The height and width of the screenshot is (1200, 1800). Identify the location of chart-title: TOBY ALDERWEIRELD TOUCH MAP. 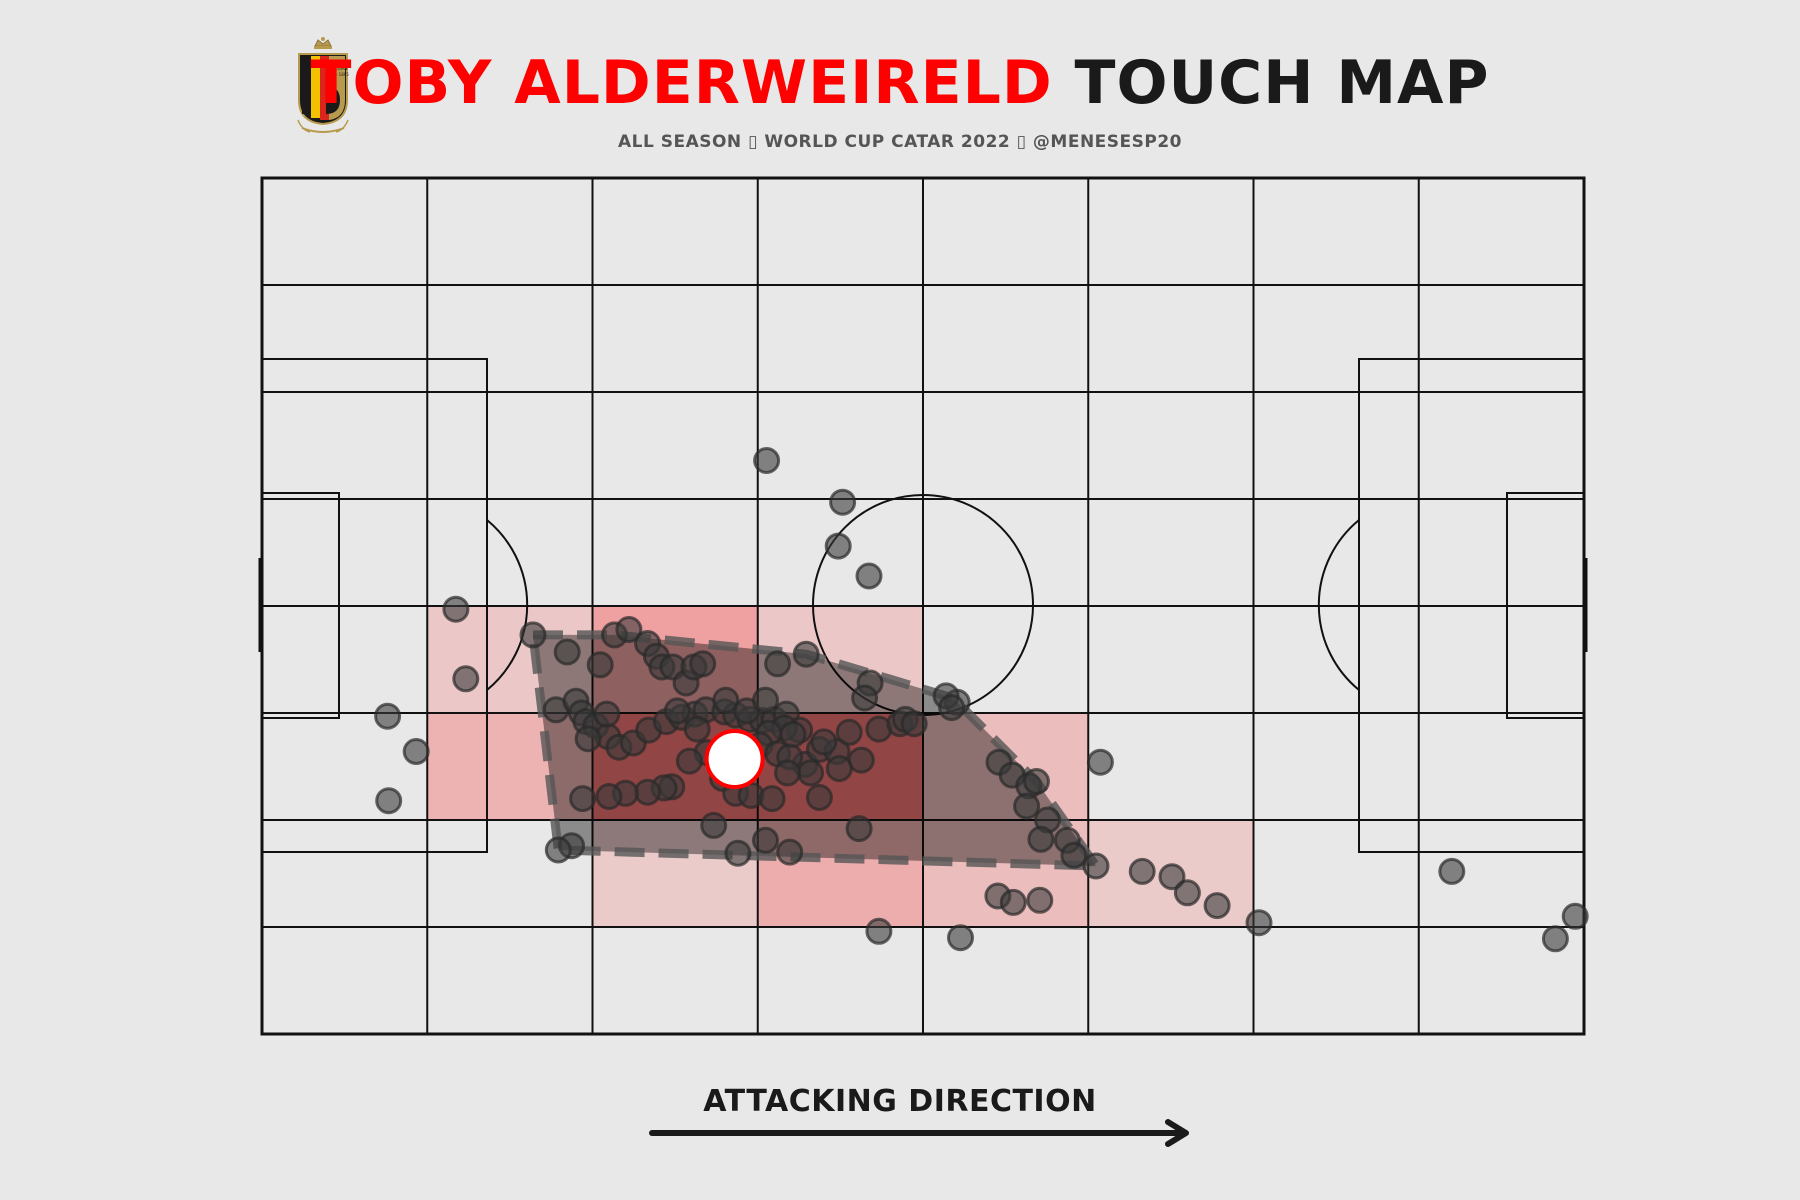
(900, 83).